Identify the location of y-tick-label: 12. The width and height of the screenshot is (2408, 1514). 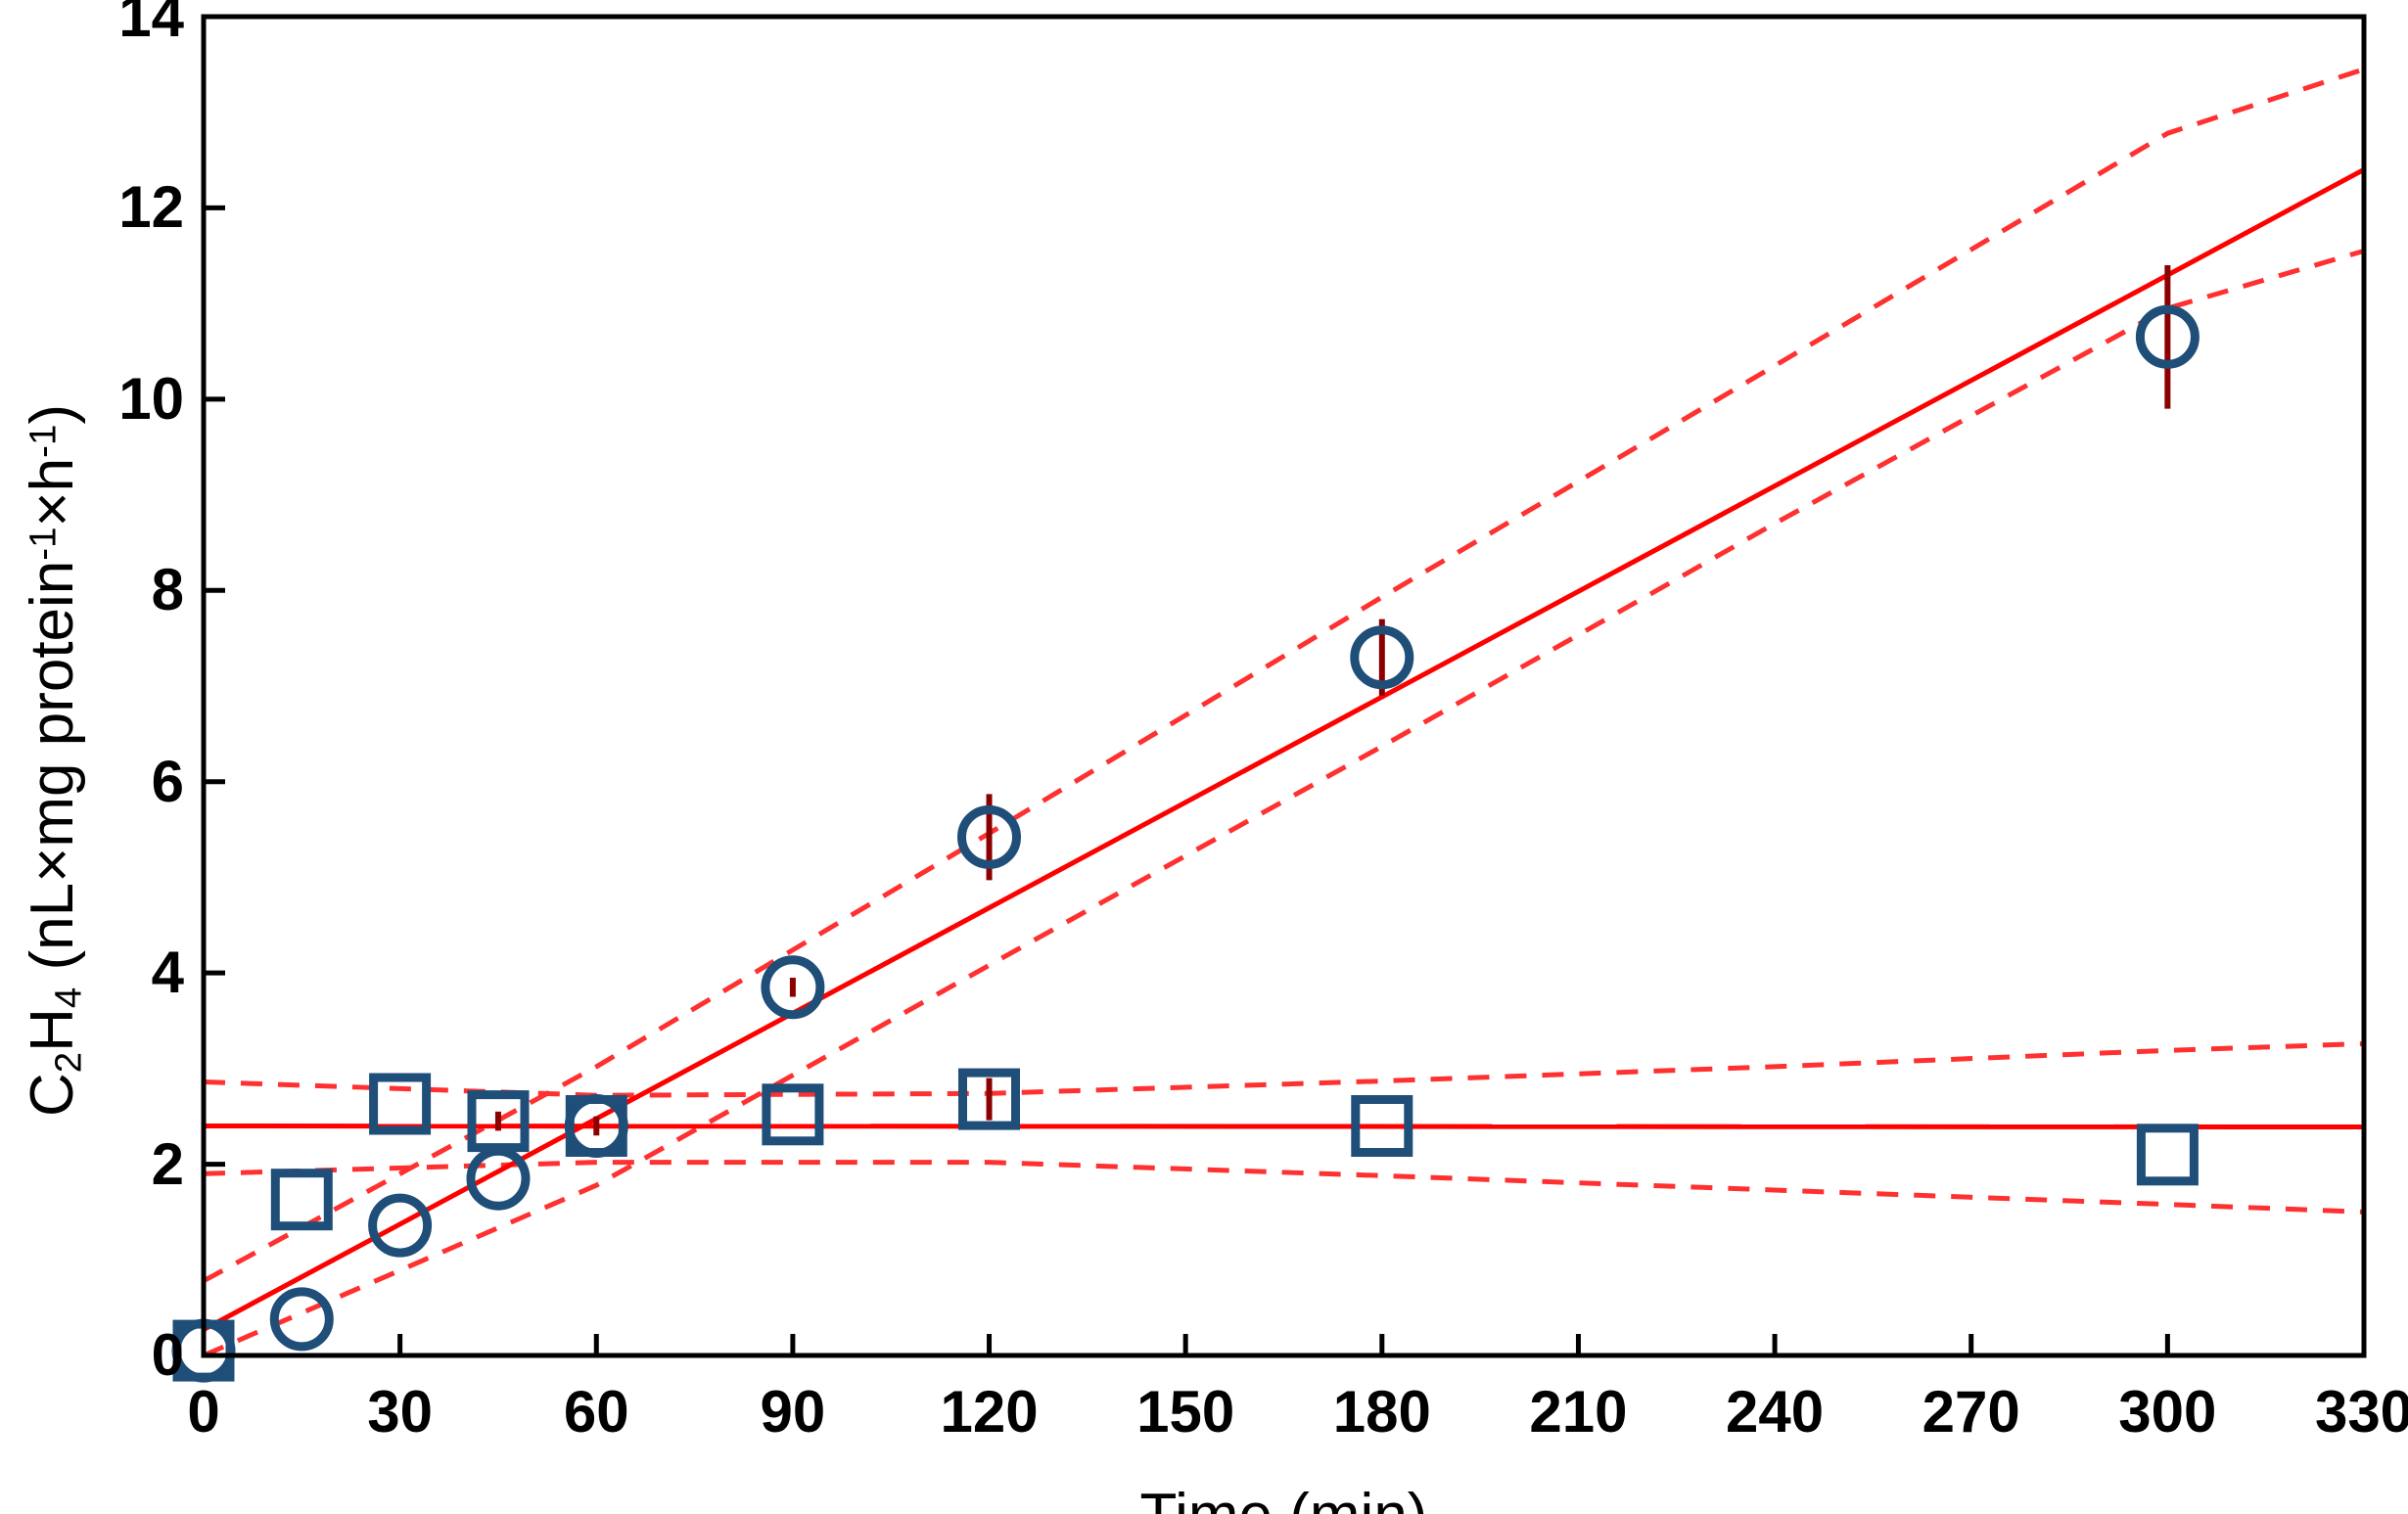
(151, 207).